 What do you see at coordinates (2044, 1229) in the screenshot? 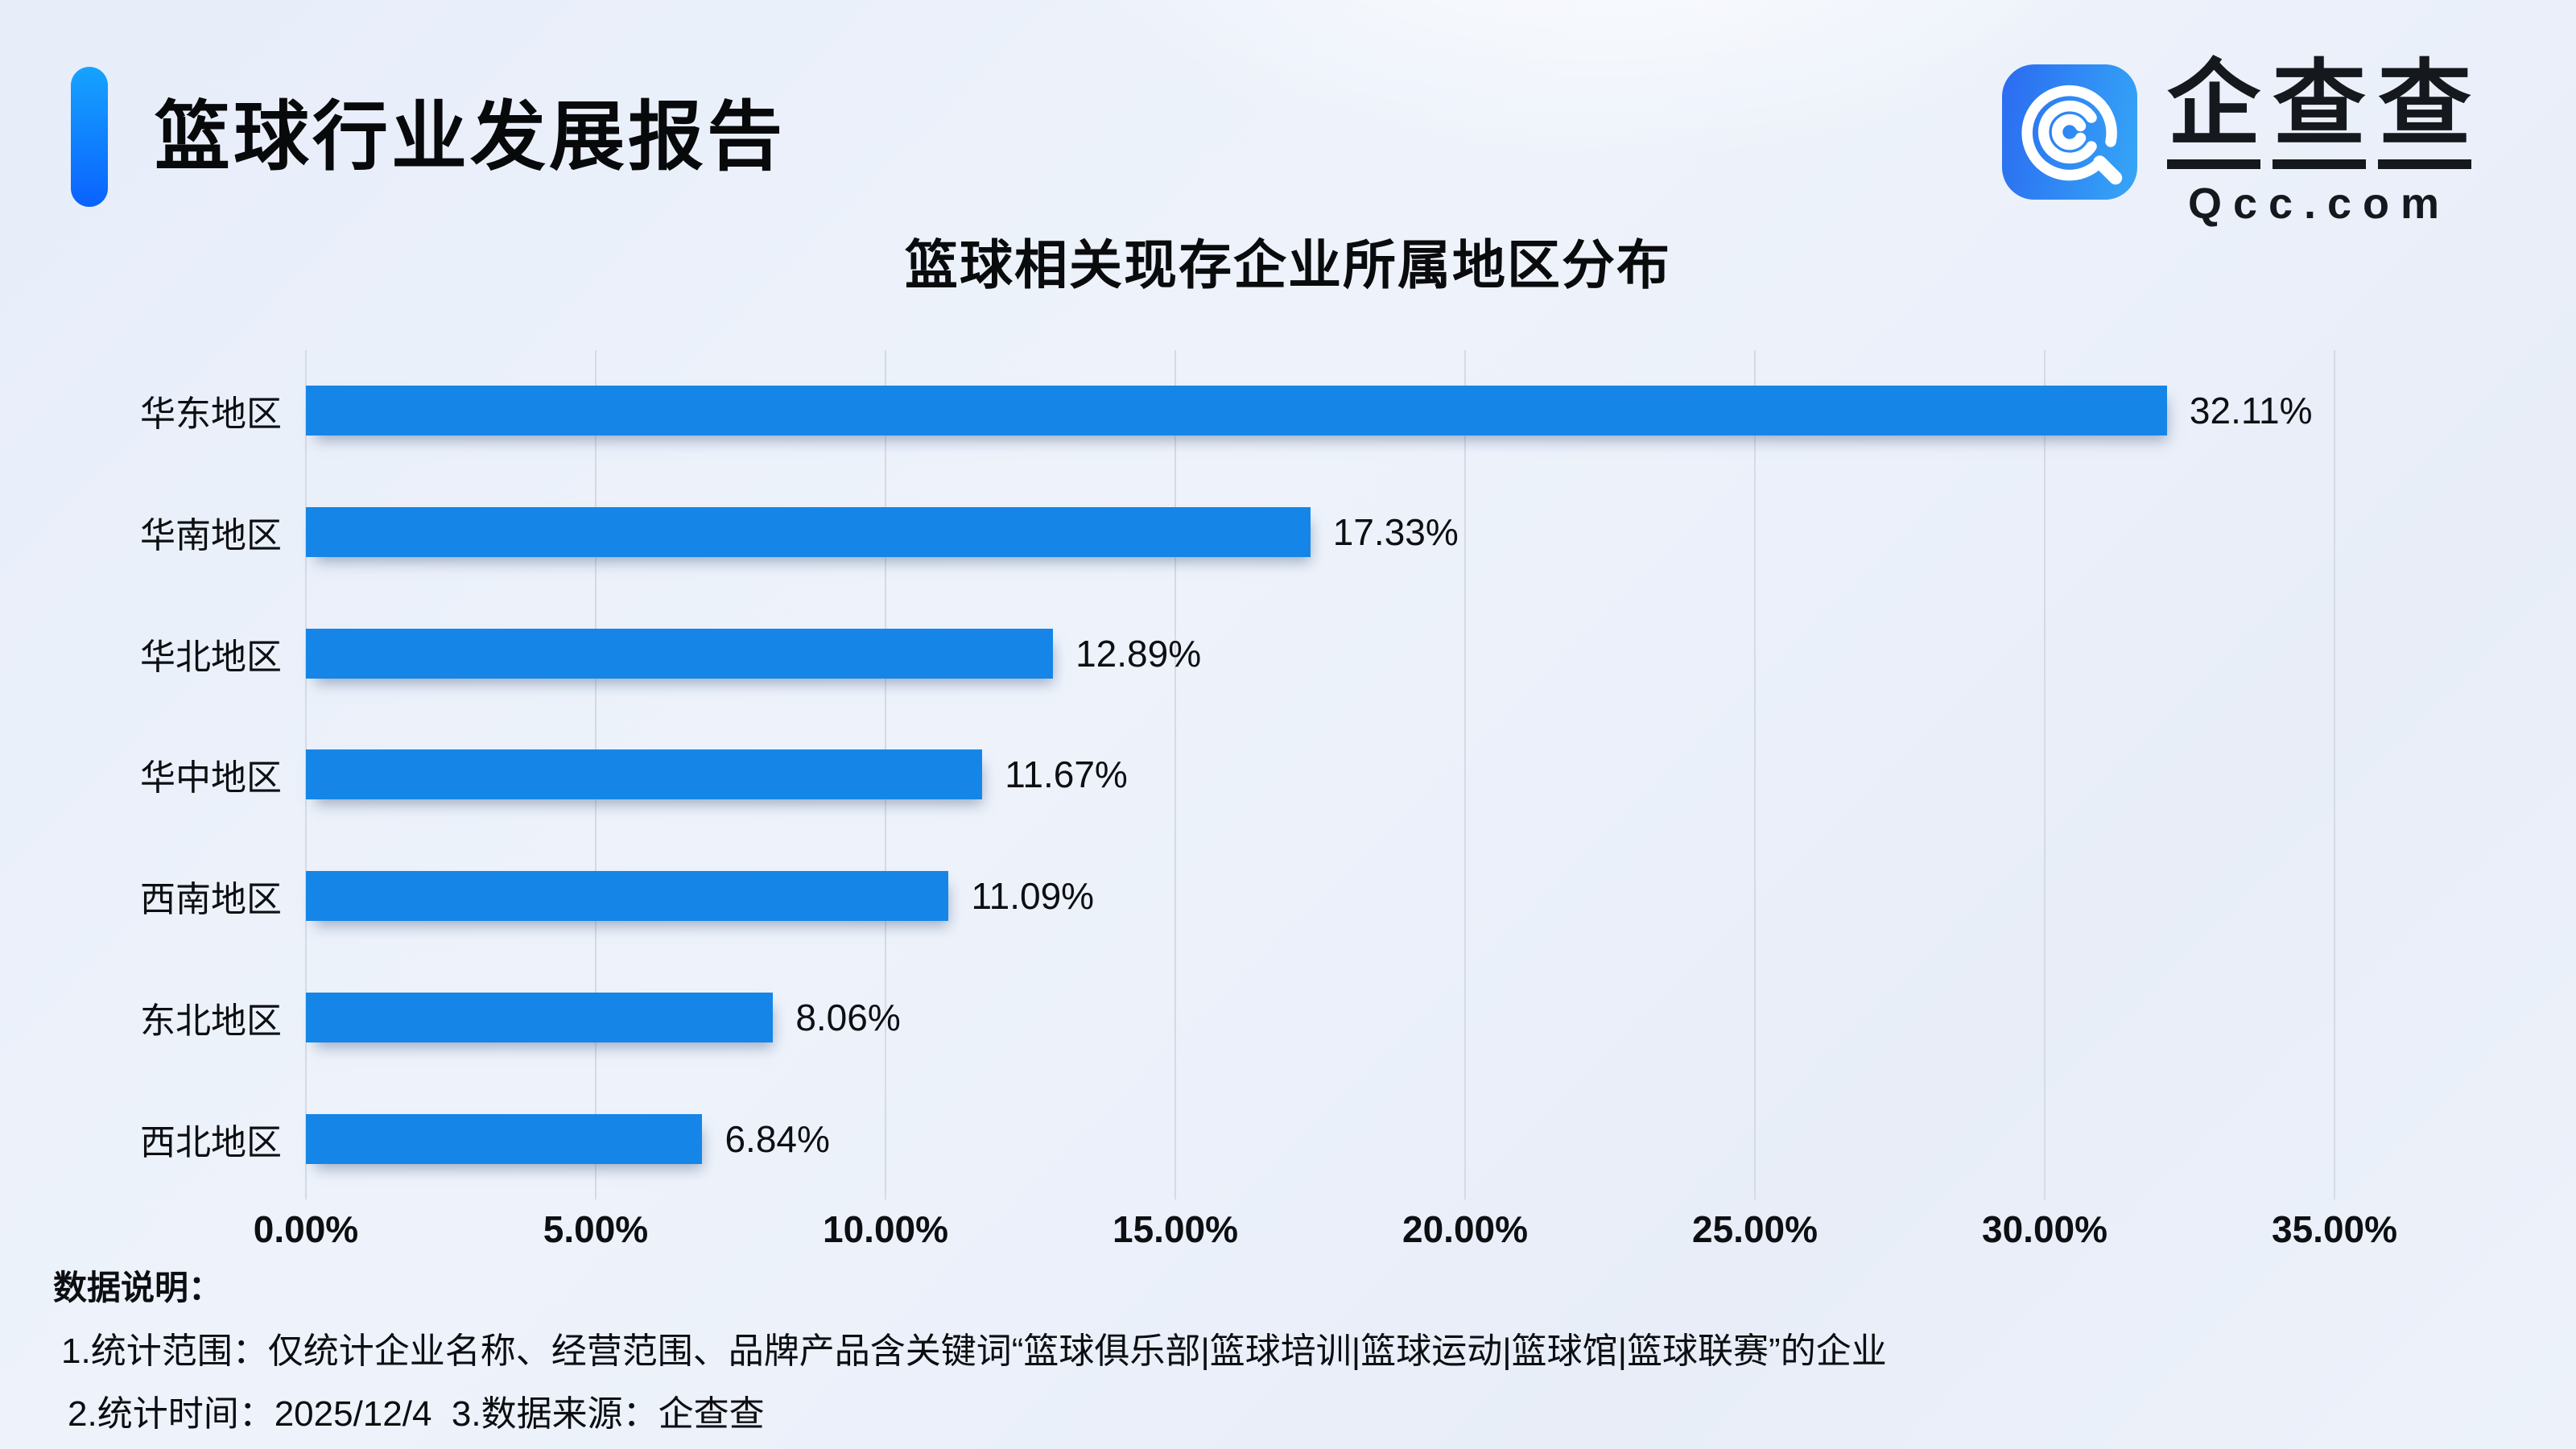
I see `x-axis-tick-label: 30.00%` at bounding box center [2044, 1229].